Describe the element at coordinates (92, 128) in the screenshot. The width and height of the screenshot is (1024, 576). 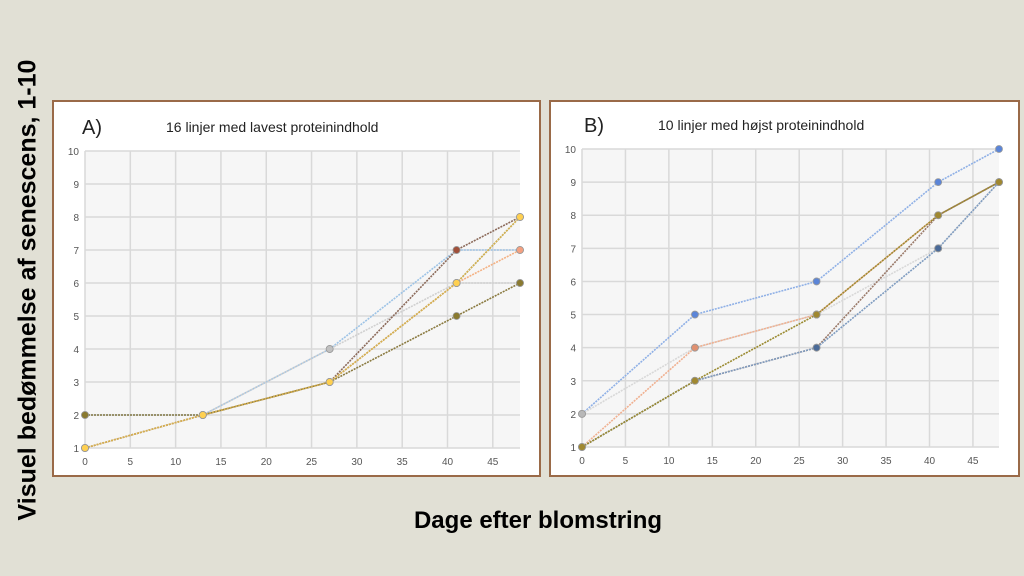
I see `panel-label-a: A)` at that location.